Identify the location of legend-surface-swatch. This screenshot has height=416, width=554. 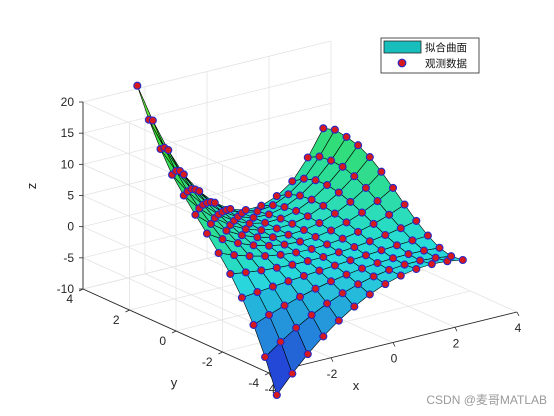
(402, 47).